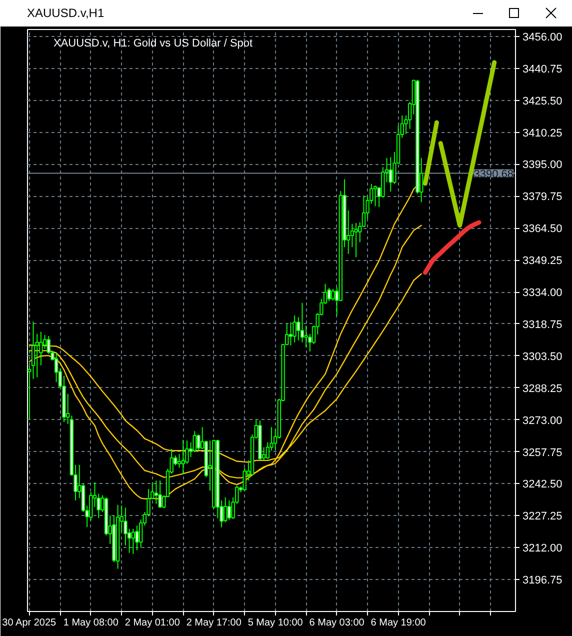 This screenshot has height=636, width=572. What do you see at coordinates (542, 420) in the screenshot?
I see `y-tick-label: 3273.00` at bounding box center [542, 420].